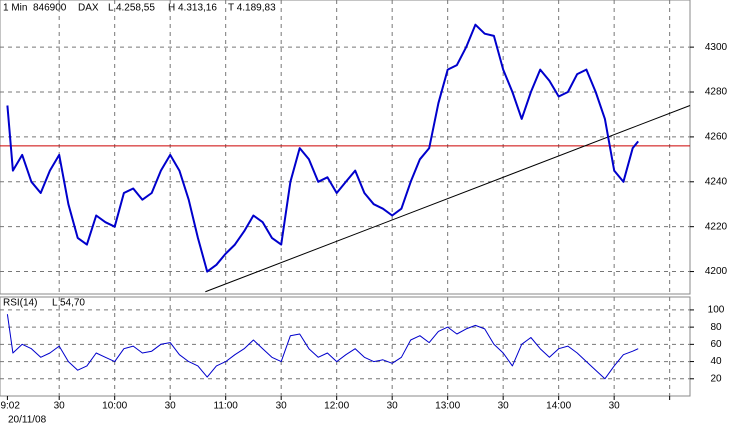 The image size is (736, 426). I want to click on y-tick-label: 80, so click(716, 327).